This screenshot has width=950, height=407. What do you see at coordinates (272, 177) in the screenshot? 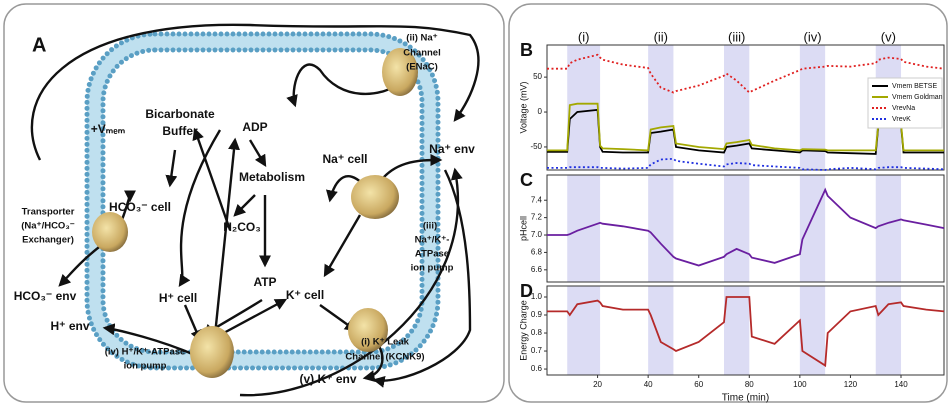
I see `diagram-label: Metabolism` at bounding box center [272, 177].